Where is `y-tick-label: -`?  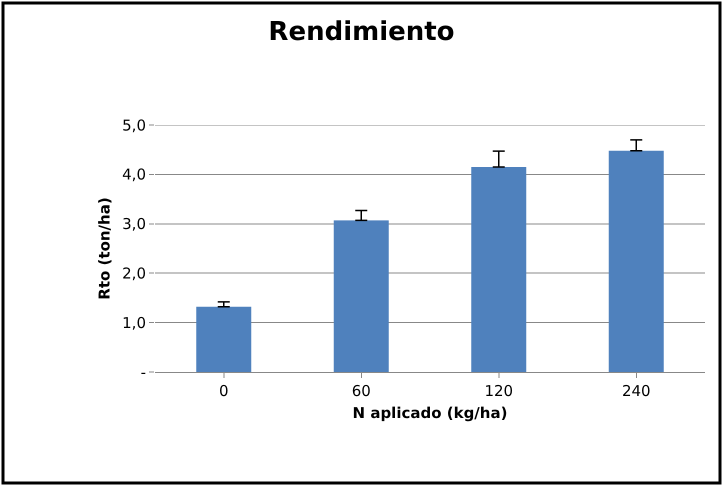
y-tick-label: - is located at coordinates (143, 372).